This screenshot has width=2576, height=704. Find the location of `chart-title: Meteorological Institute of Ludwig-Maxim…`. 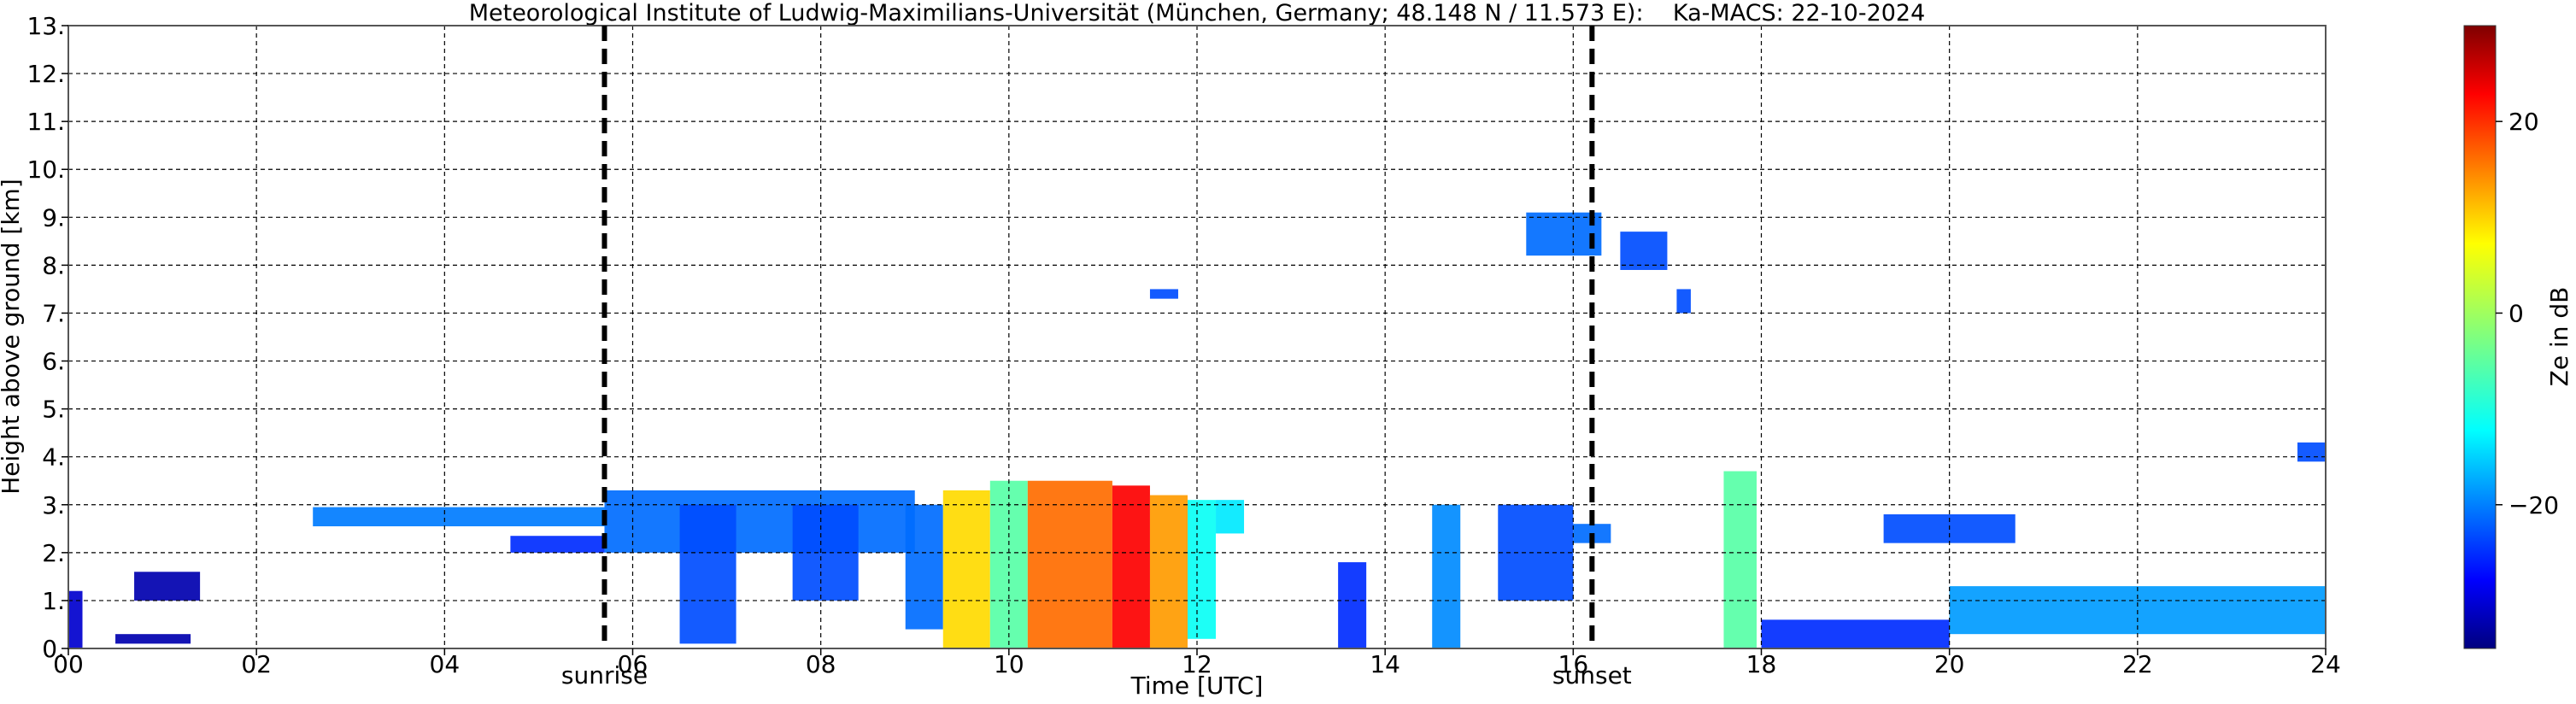

chart-title: Meteorological Institute of Ludwig-Maxim… is located at coordinates (1197, 13).